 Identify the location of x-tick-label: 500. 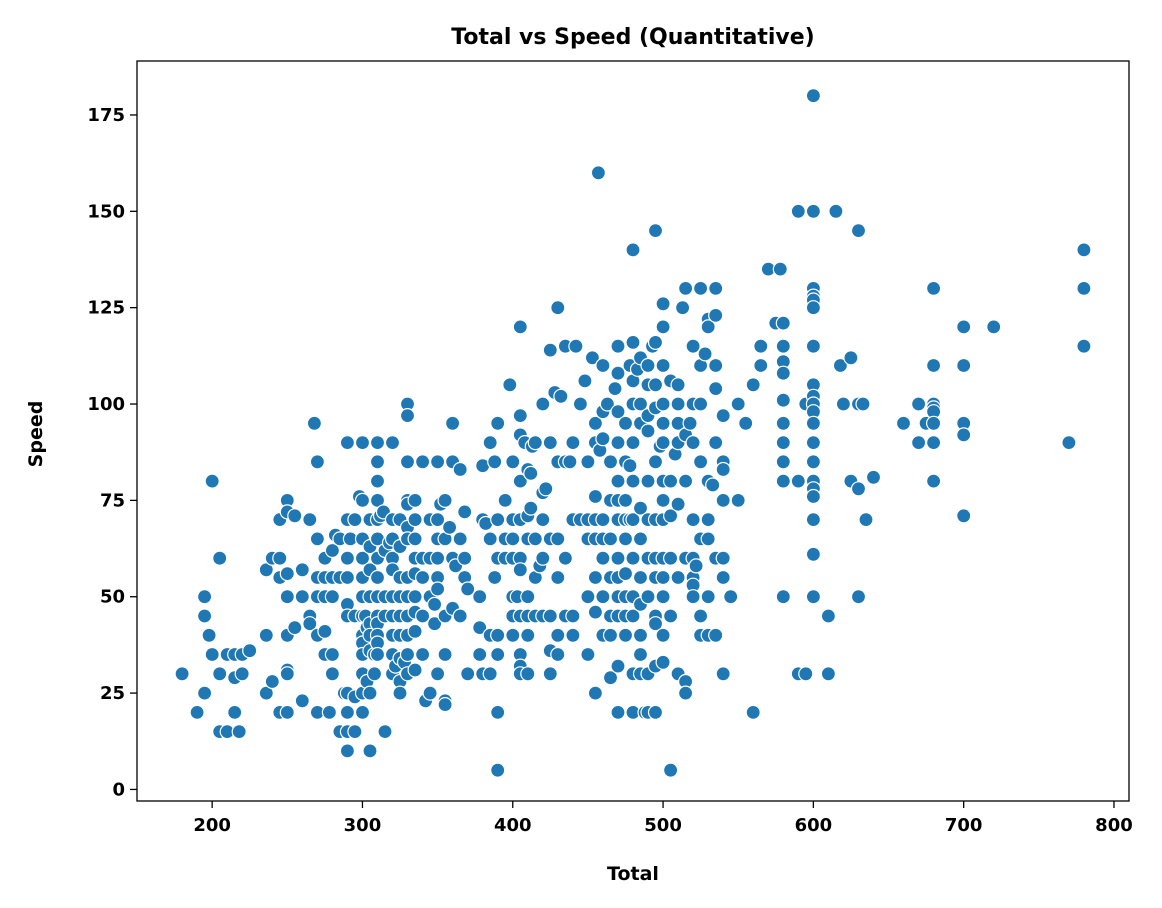
(663, 825).